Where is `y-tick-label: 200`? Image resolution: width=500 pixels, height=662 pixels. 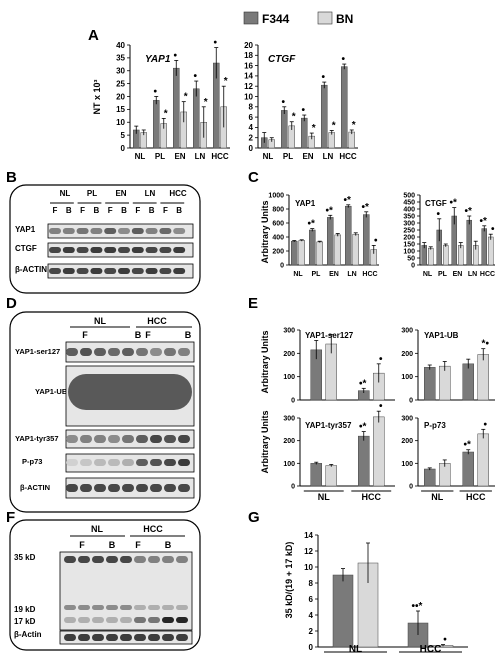
y-tick-label: 200 is located at coordinates (278, 251).